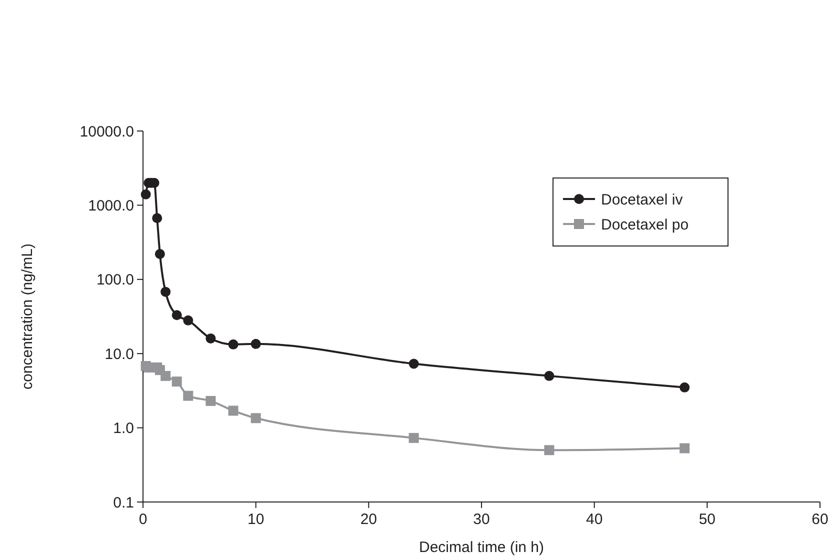 Image resolution: width=840 pixels, height=556 pixels. What do you see at coordinates (481, 547) in the screenshot?
I see `x-axis-title: Decimal time (in h)` at bounding box center [481, 547].